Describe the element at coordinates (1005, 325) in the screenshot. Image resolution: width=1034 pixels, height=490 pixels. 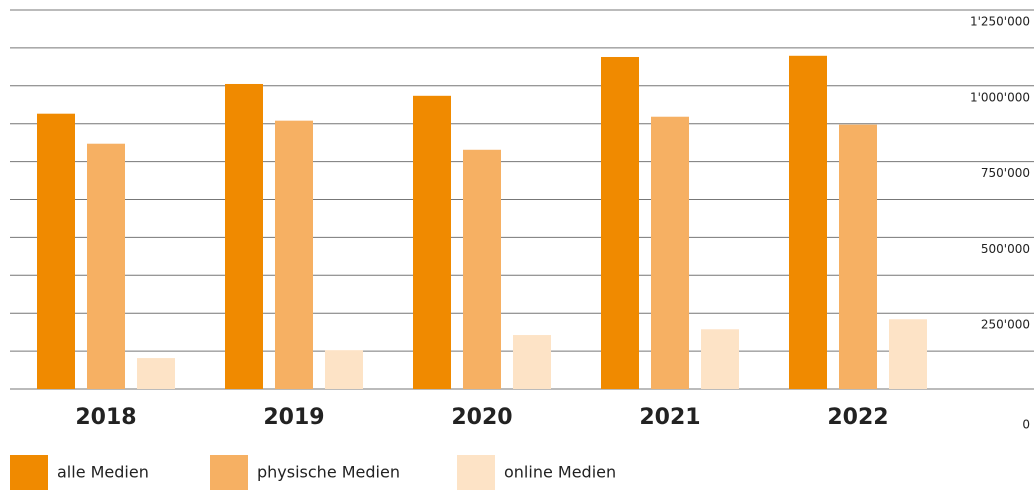
I see `y-tick-label: 250'000` at that location.